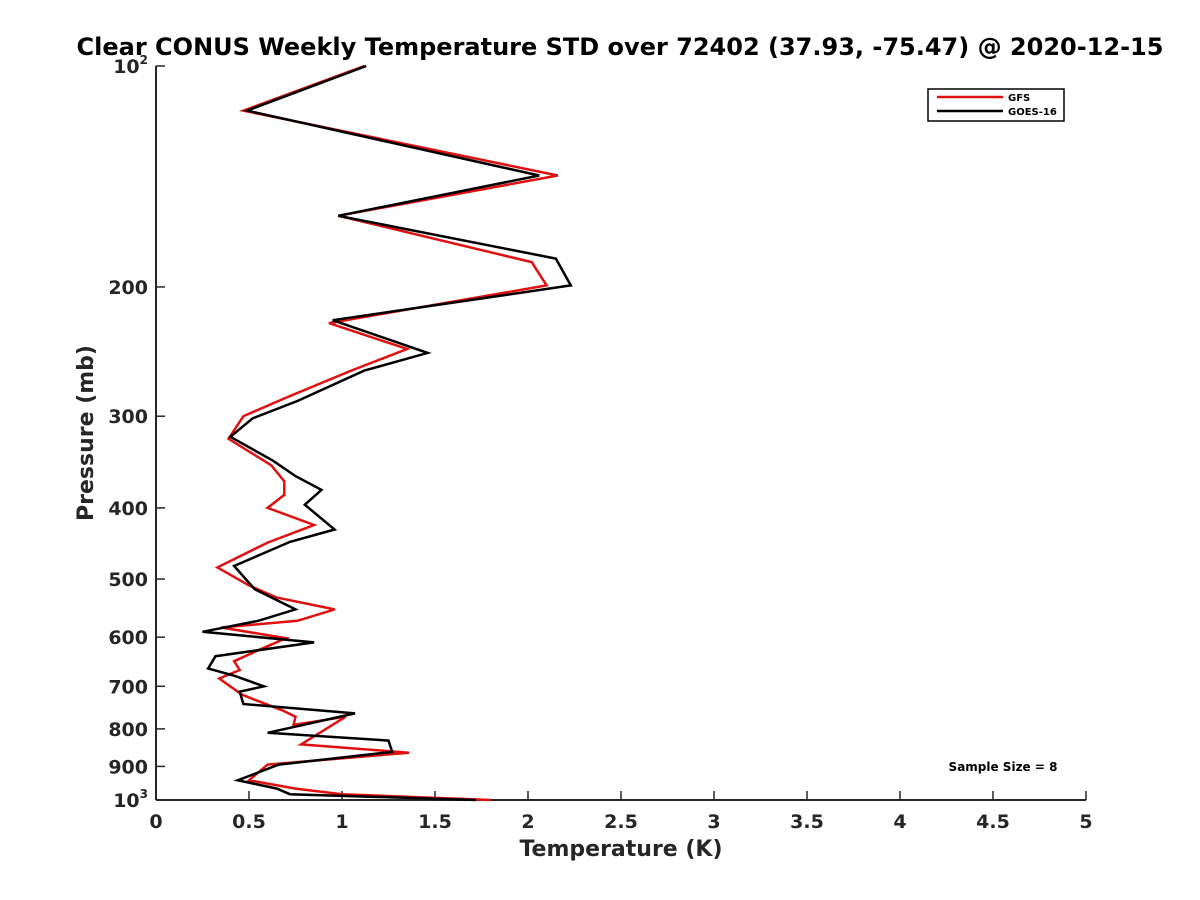  I want to click on y-tick-label: 400, so click(128, 509).